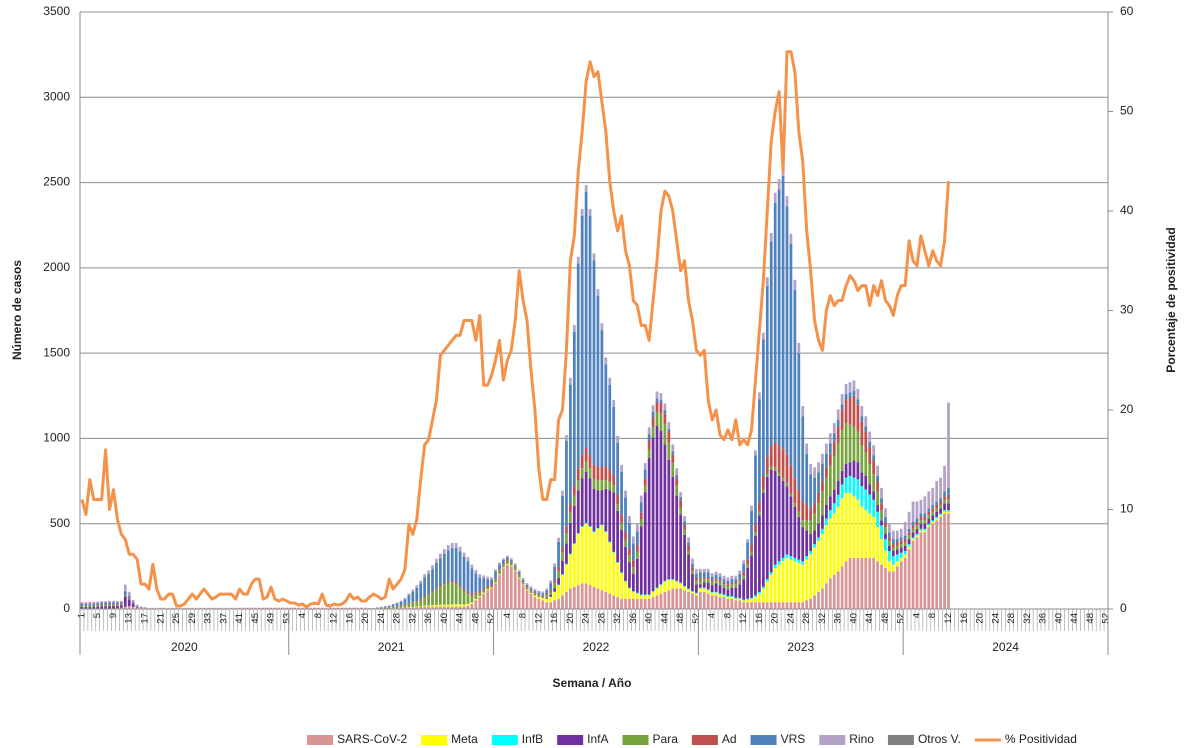 This screenshot has height=748, width=1184. I want to click on legend-swatch, so click(763, 740).